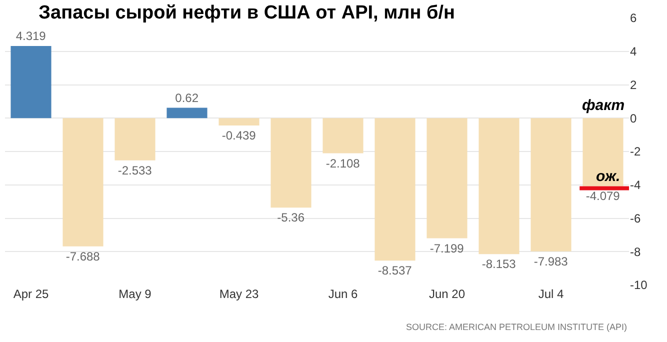 The height and width of the screenshot is (342, 667). I want to click on y-tick-label: -6, so click(635, 218).